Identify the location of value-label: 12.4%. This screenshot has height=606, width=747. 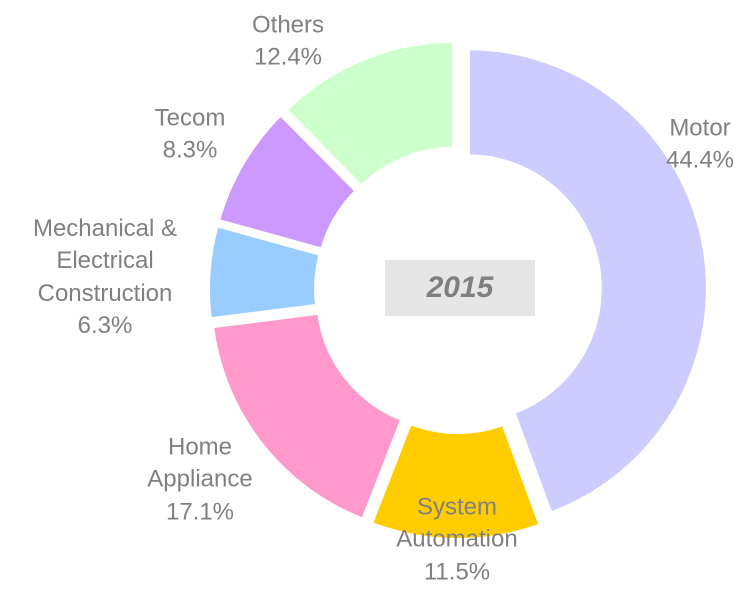
(288, 57).